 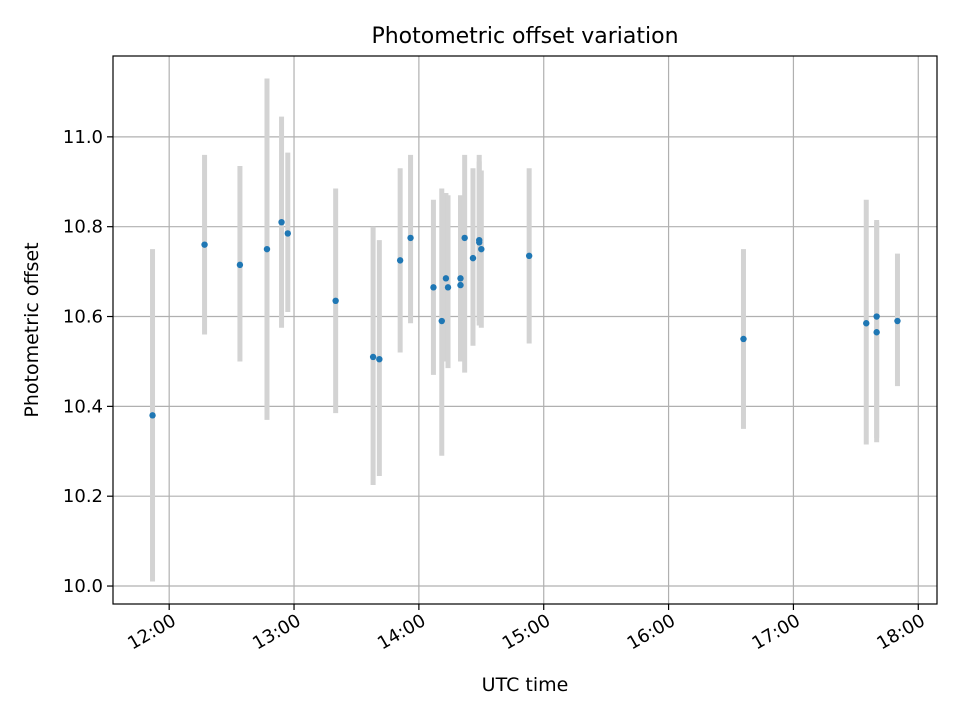 What do you see at coordinates (88, 362) in the screenshot?
I see `y-axis-ticks: 10.0 10.2 10.4 10.6 10.8 11.0` at bounding box center [88, 362].